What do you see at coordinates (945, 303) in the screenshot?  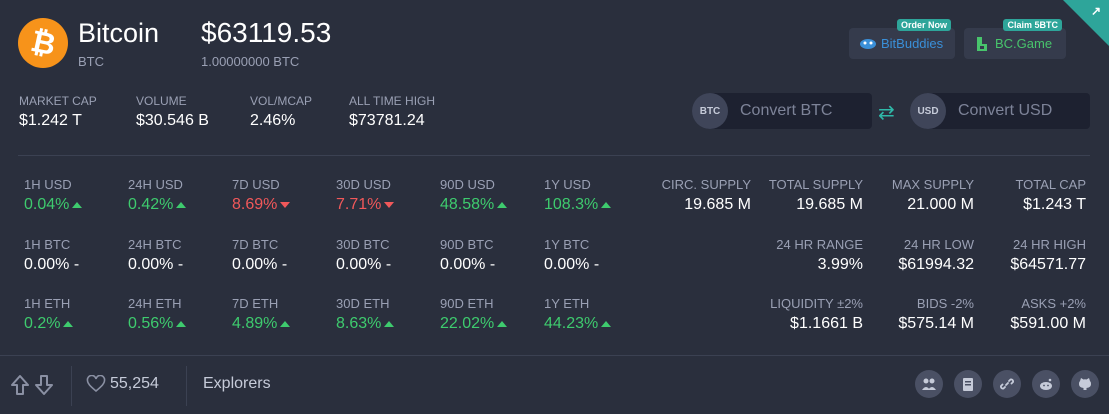 I see `stat-label: BIDS -2%` at bounding box center [945, 303].